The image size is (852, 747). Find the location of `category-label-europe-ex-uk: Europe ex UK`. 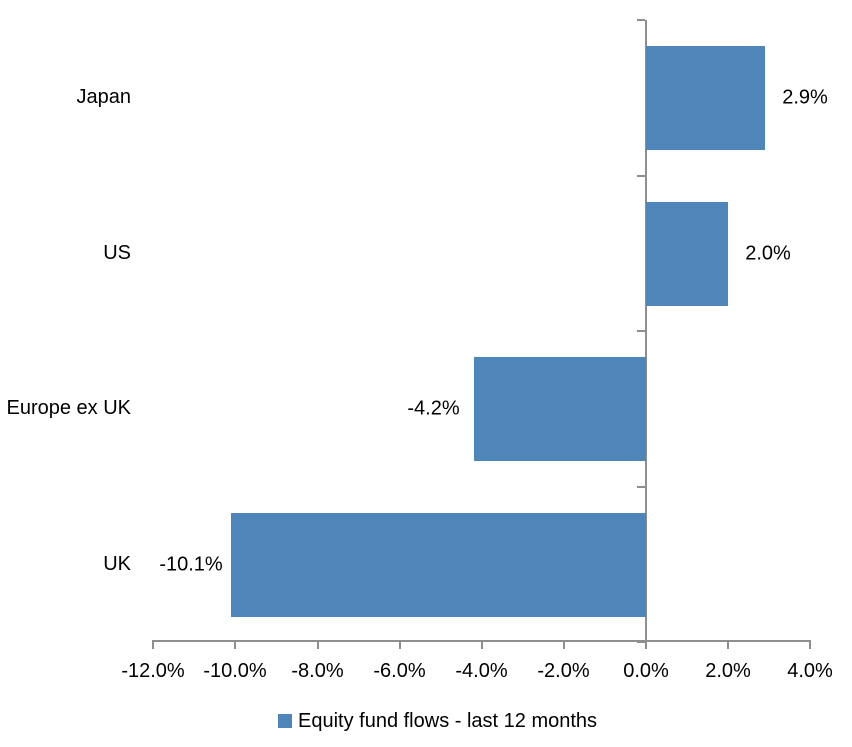

category-label-europe-ex-uk: Europe ex UK is located at coordinates (68, 408).